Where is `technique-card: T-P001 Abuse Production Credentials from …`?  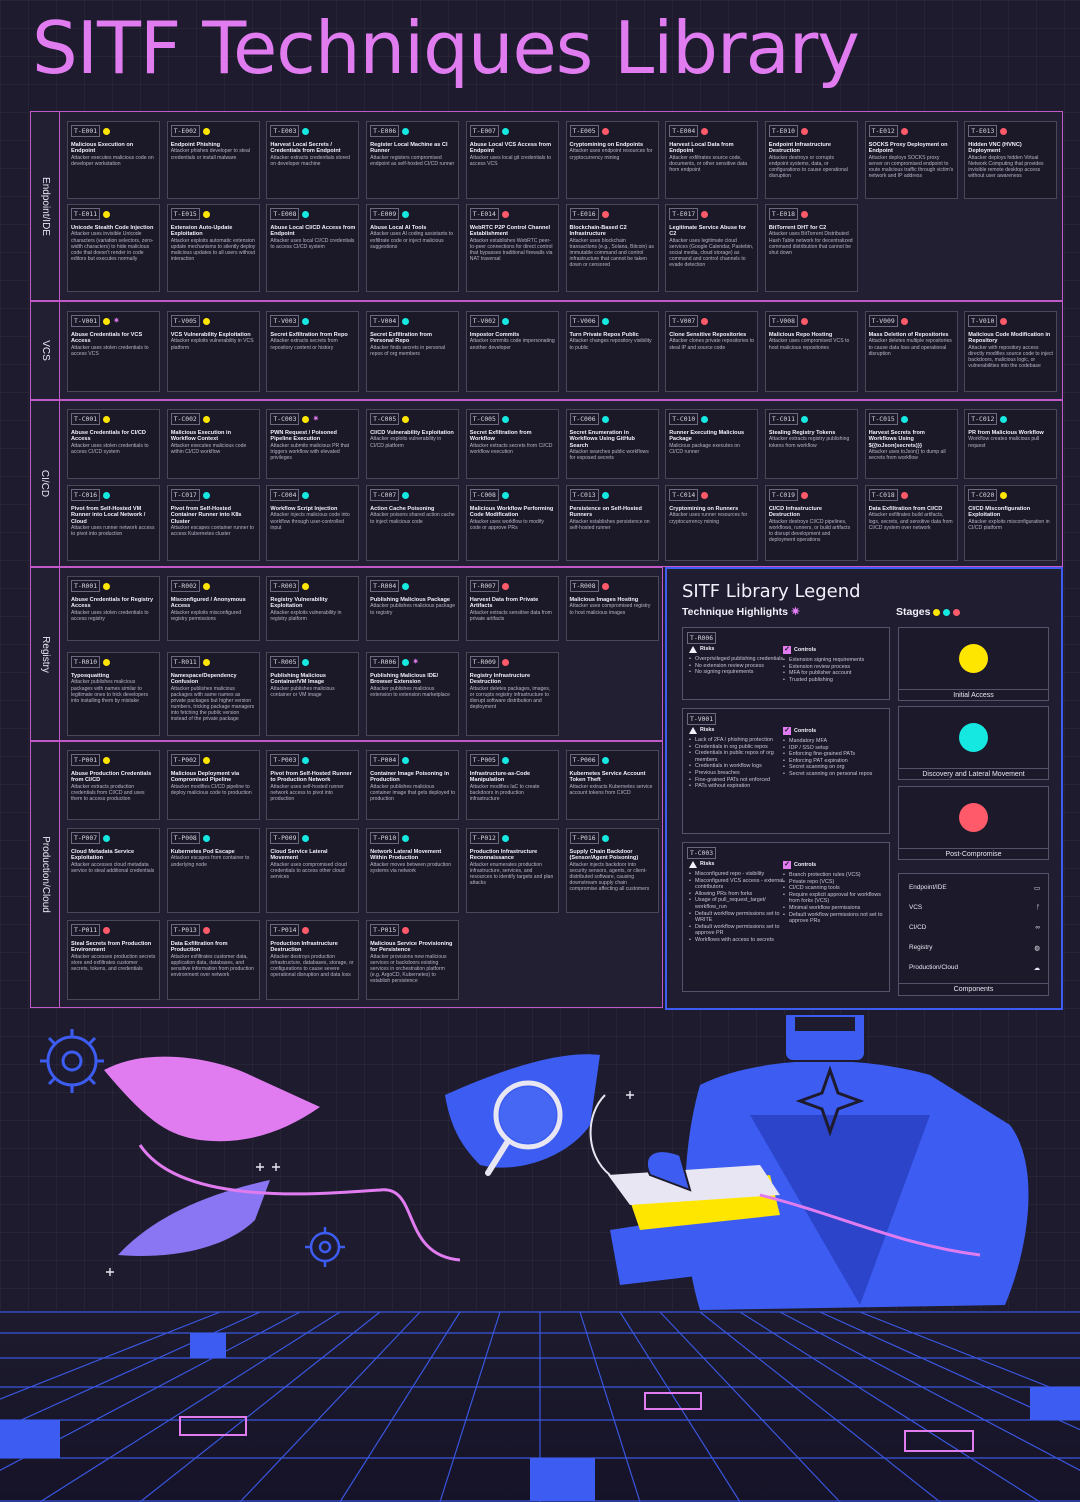
technique-card: T-P001 Abuse Production Credentials from … is located at coordinates (113, 785).